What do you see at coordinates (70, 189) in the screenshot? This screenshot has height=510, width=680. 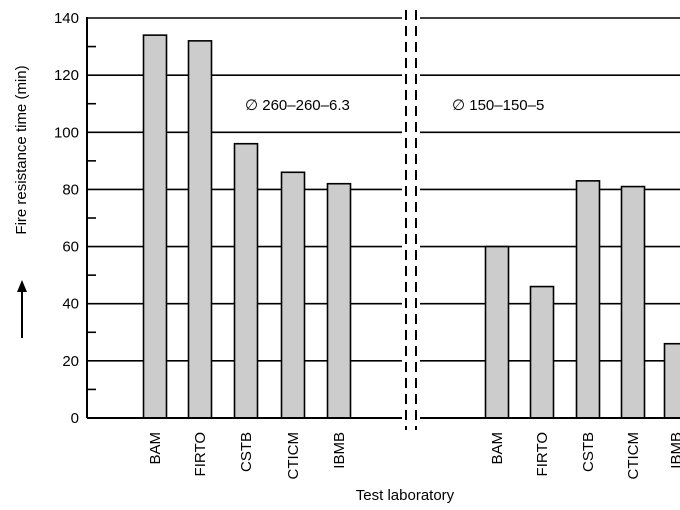 I see `y-tick-label: 80` at bounding box center [70, 189].